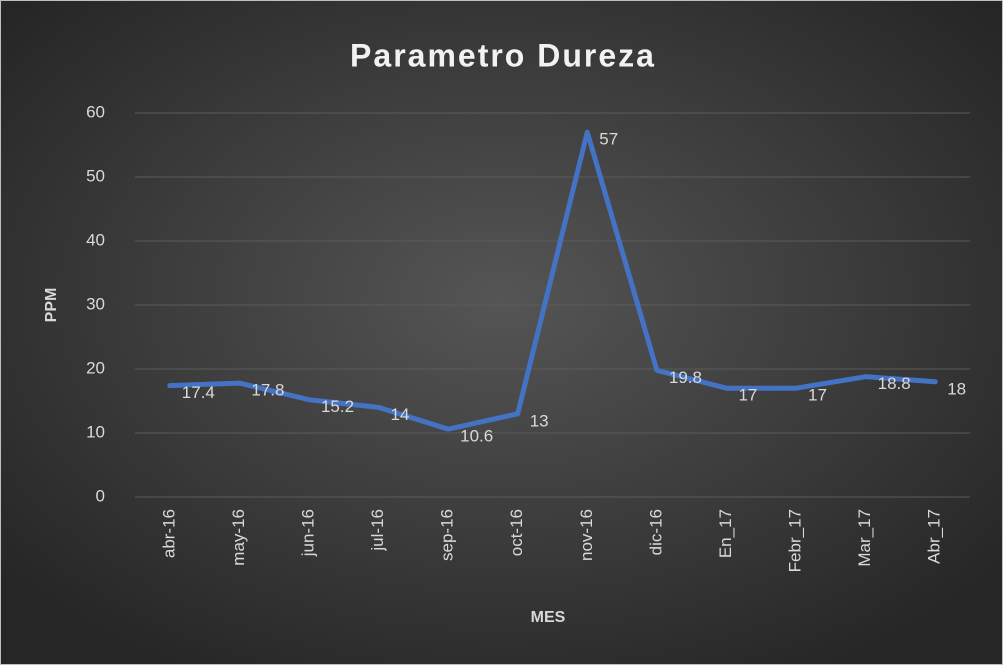 The height and width of the screenshot is (665, 1003). Describe the element at coordinates (337, 406) in the screenshot. I see `data-label: 15.2` at that location.